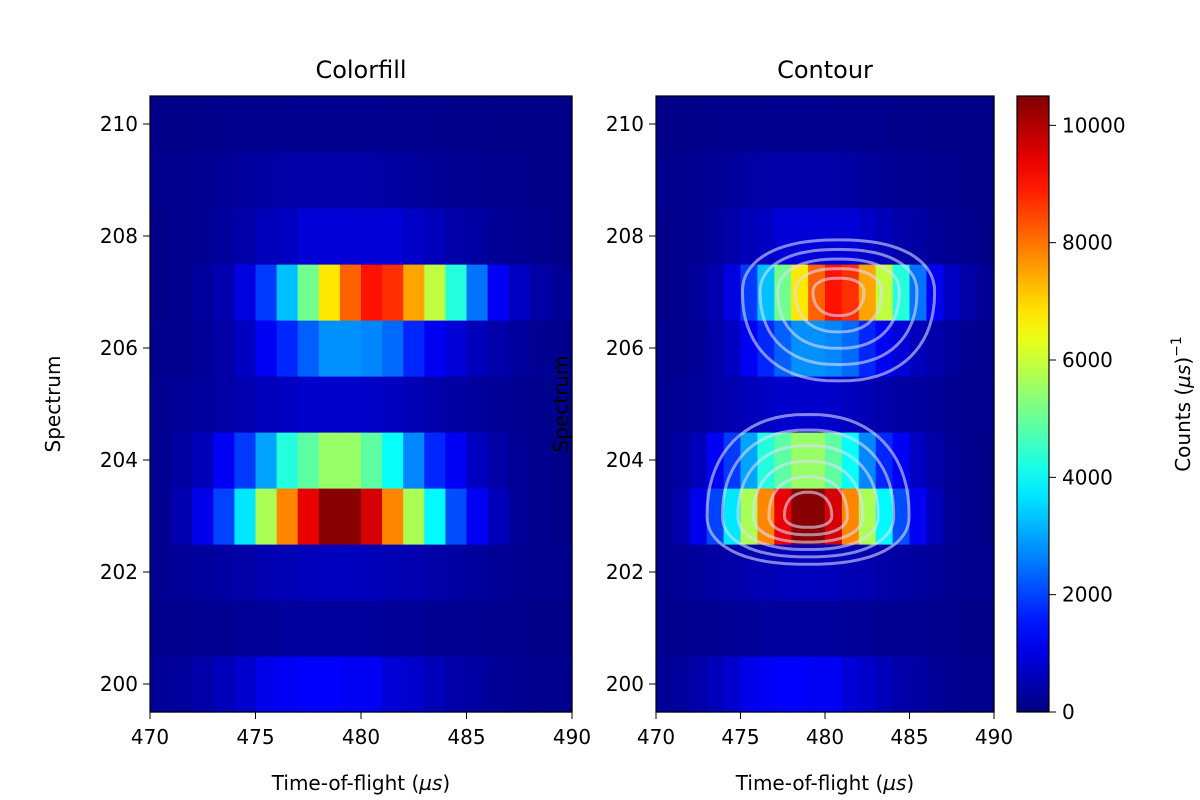 The height and width of the screenshot is (800, 1200). Describe the element at coordinates (561, 404) in the screenshot. I see `contour-ylabel: Spectrum` at that location.